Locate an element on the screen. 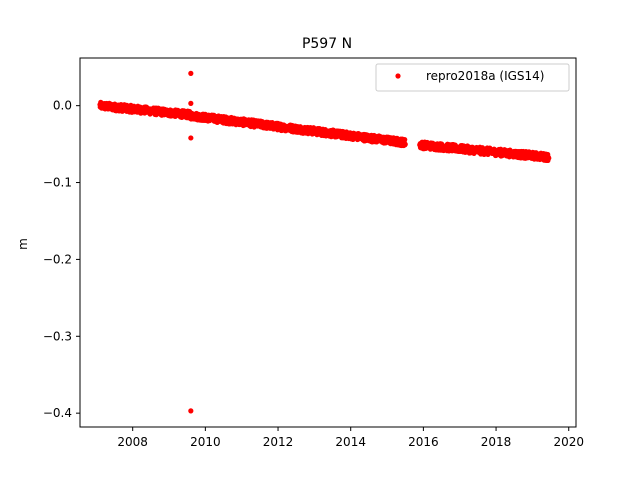  x-axis: 2008 2010 2012 2014 2016 2018 2020 is located at coordinates (350, 438).